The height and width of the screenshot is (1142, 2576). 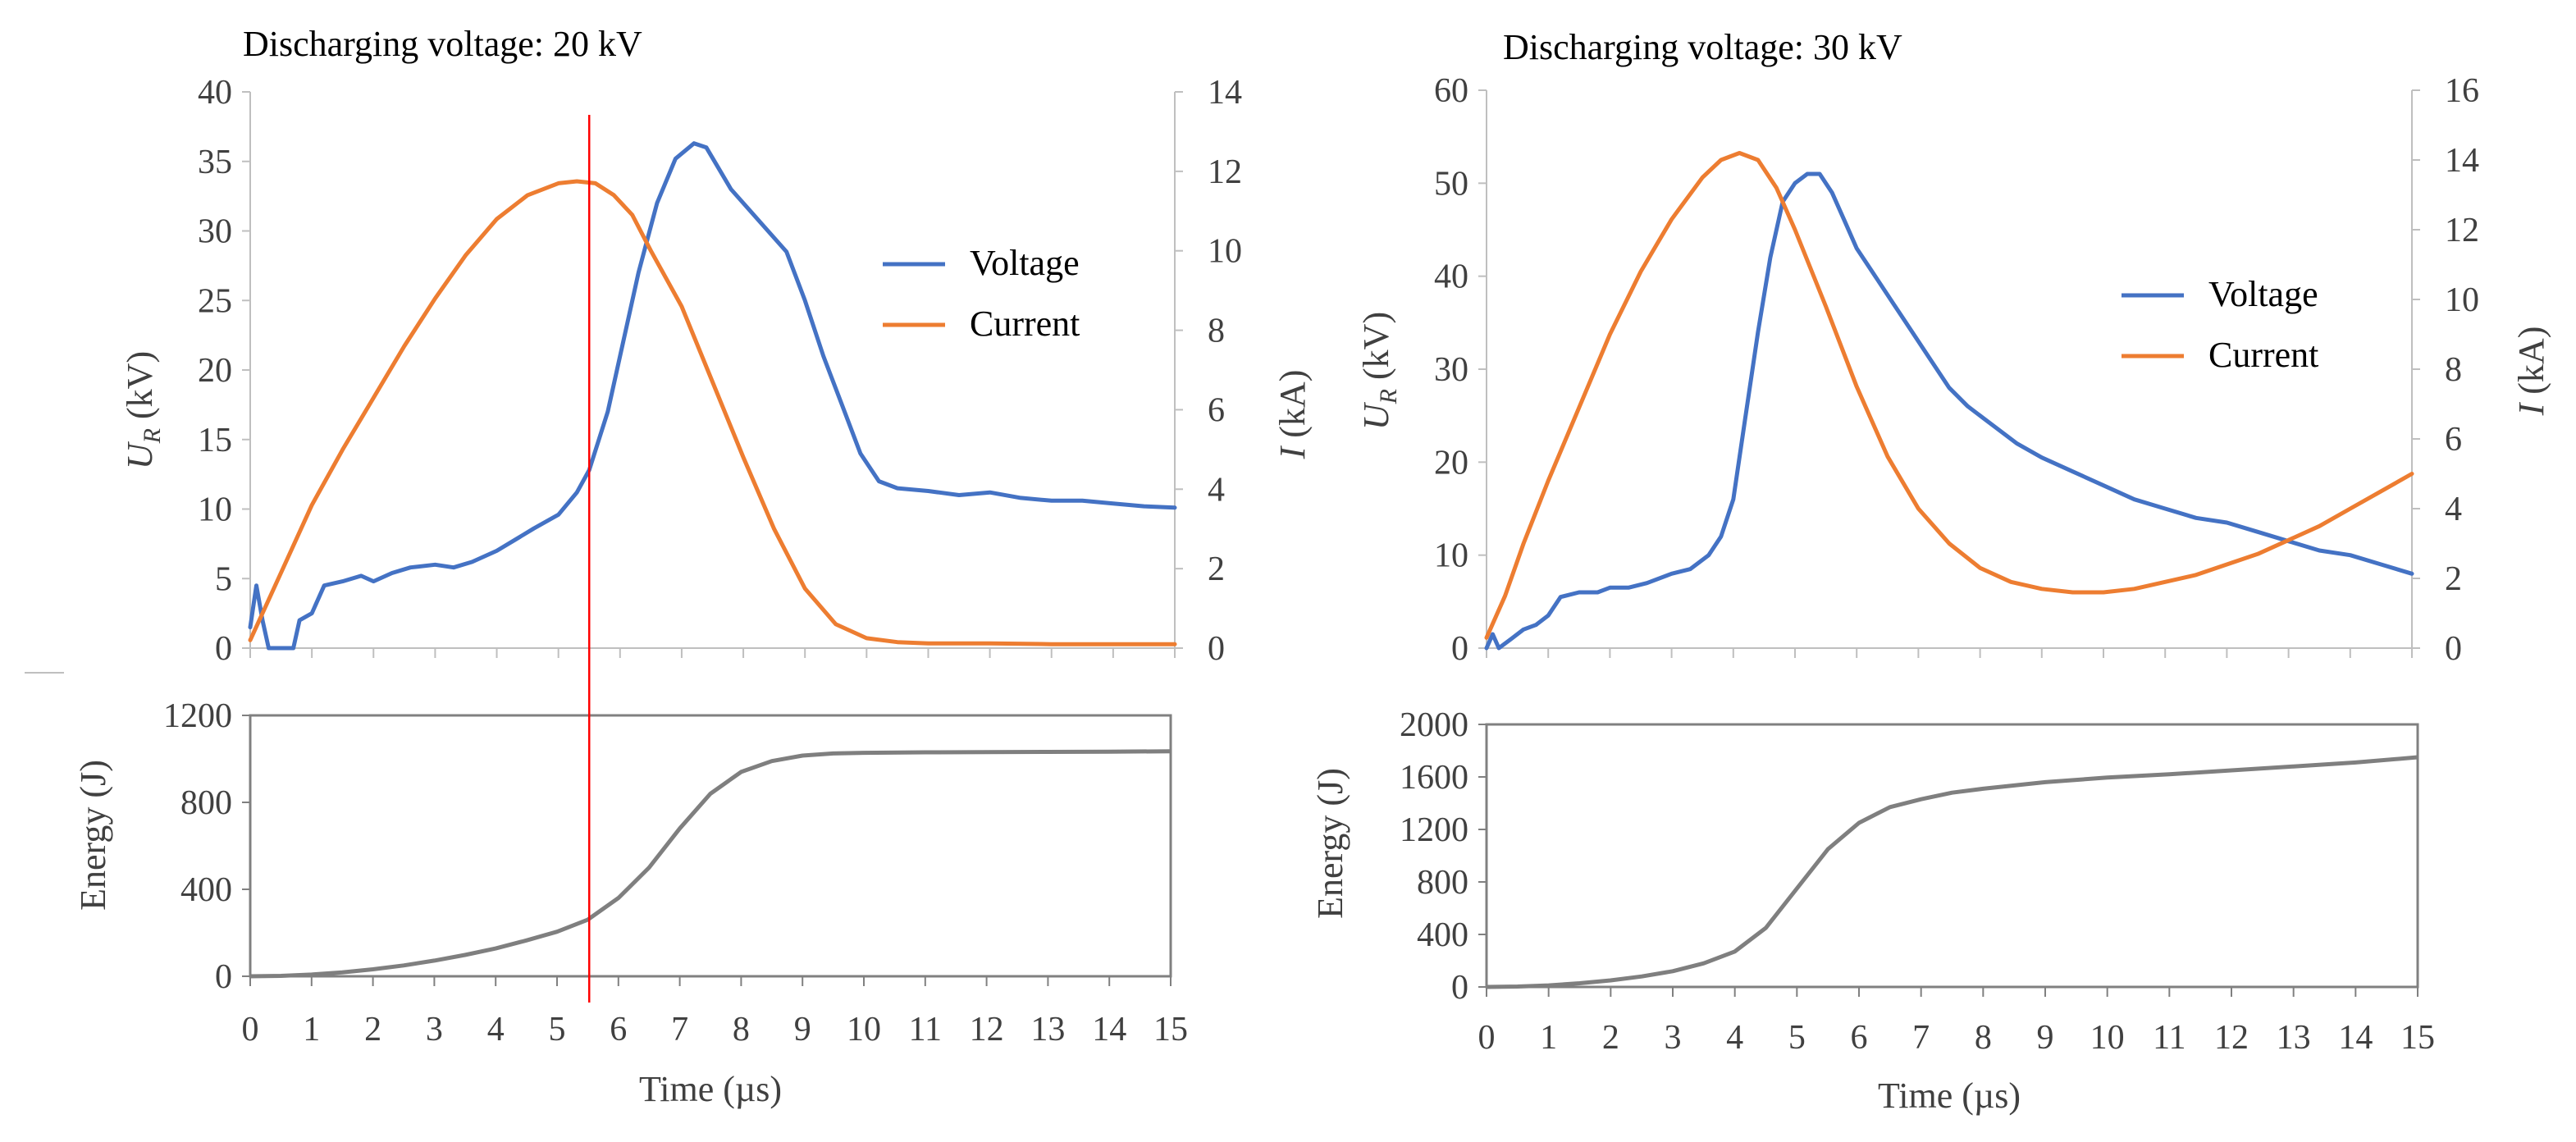 What do you see at coordinates (1451, 184) in the screenshot?
I see `left-y-tick-label: 50` at bounding box center [1451, 184].